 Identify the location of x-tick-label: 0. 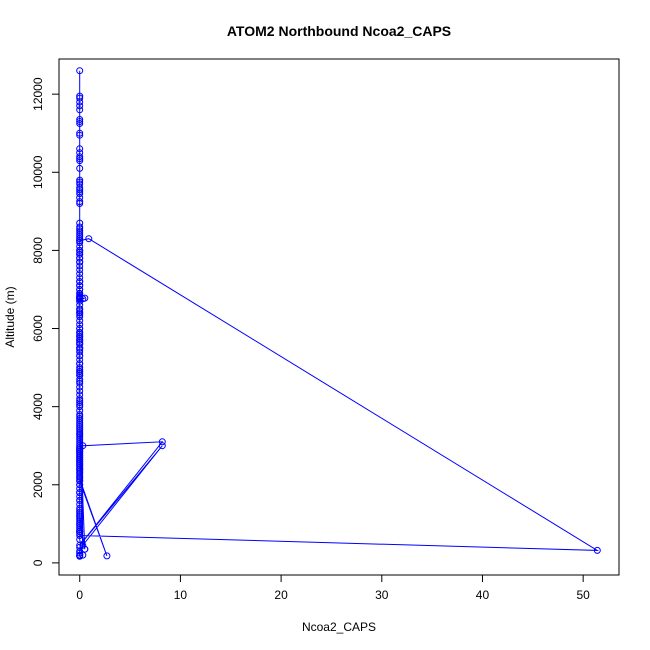
(79, 595).